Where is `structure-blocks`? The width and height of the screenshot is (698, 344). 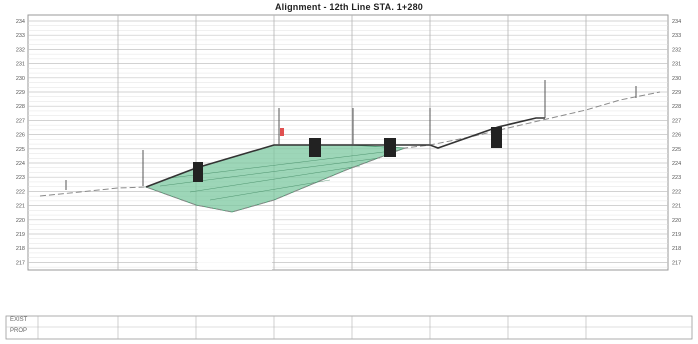
structure-blocks is located at coordinates (347, 154).